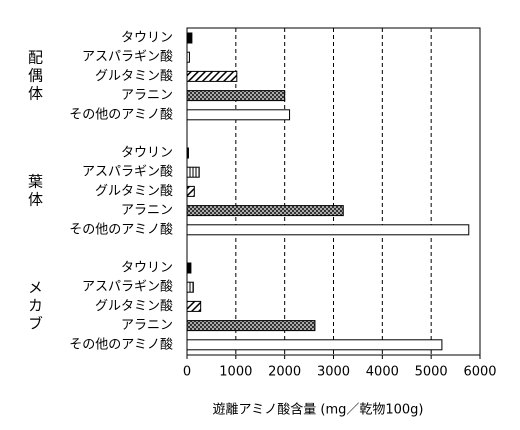 The image size is (520, 430). Describe the element at coordinates (284, 372) in the screenshot. I see `x-tick-label: 2000` at that location.